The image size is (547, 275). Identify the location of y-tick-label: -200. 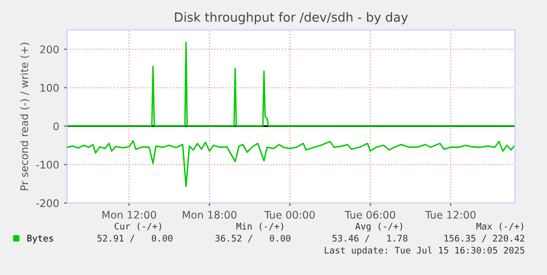
(47, 203).